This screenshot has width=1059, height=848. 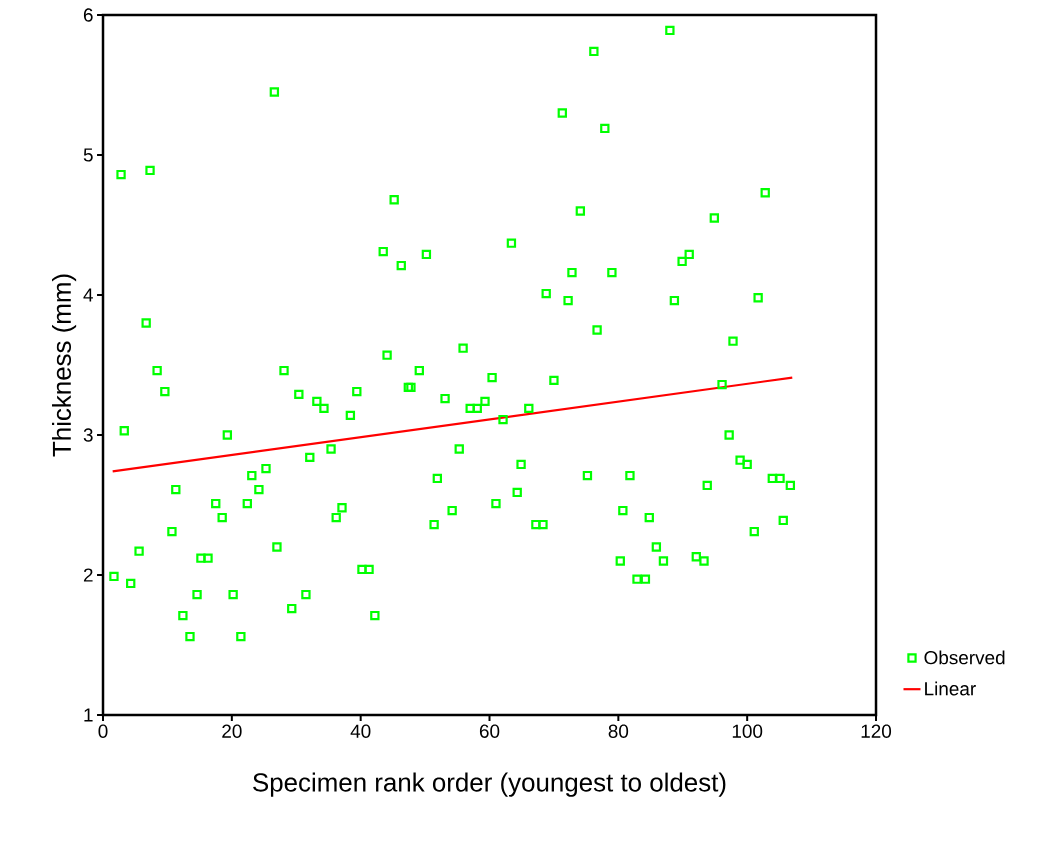 What do you see at coordinates (489, 784) in the screenshot?
I see `x-axis-title: Specimen rank order (youngest to oldest)` at bounding box center [489, 784].